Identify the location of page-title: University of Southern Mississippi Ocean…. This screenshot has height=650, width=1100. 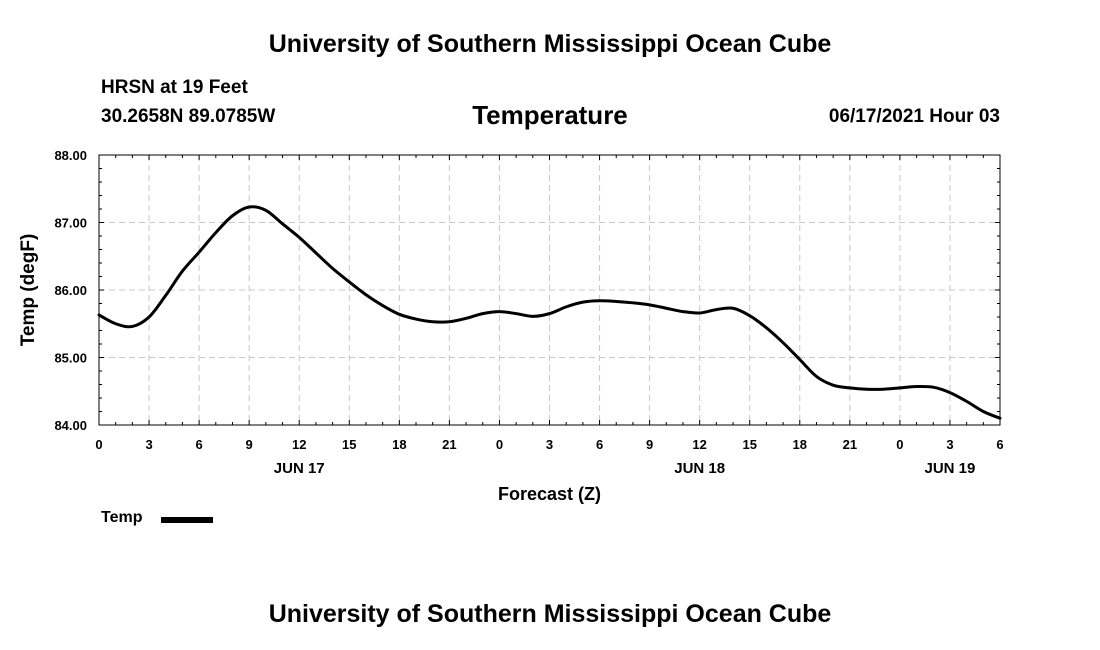
(550, 44).